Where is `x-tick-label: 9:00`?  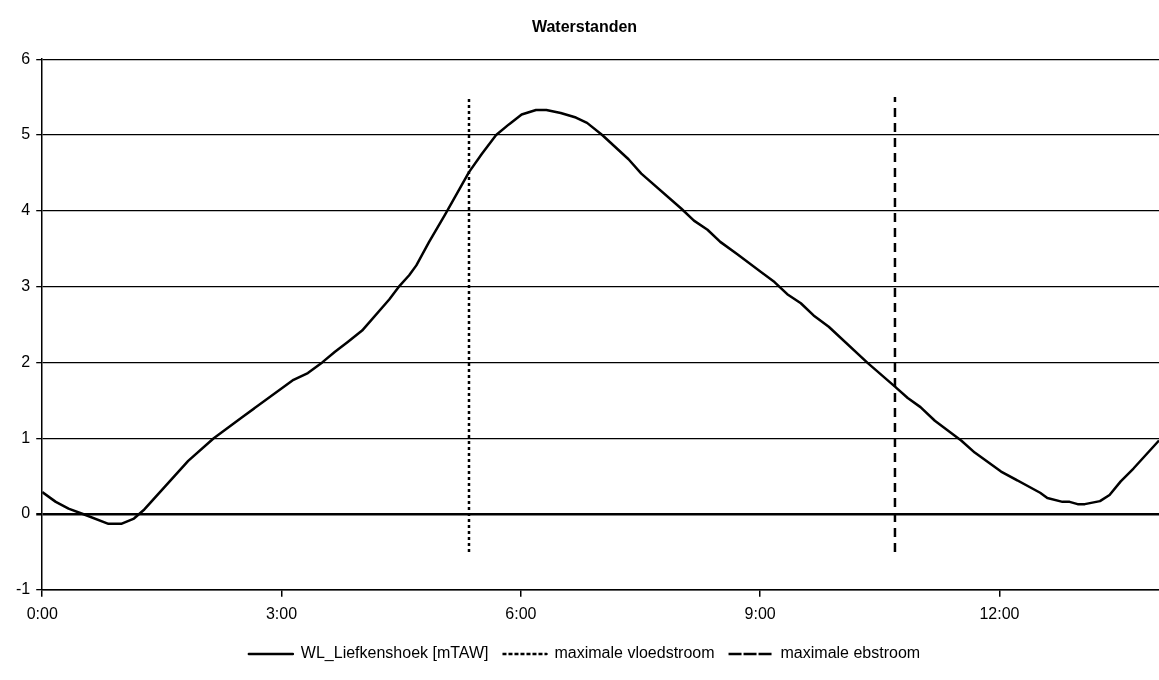 x-tick-label: 9:00 is located at coordinates (760, 613).